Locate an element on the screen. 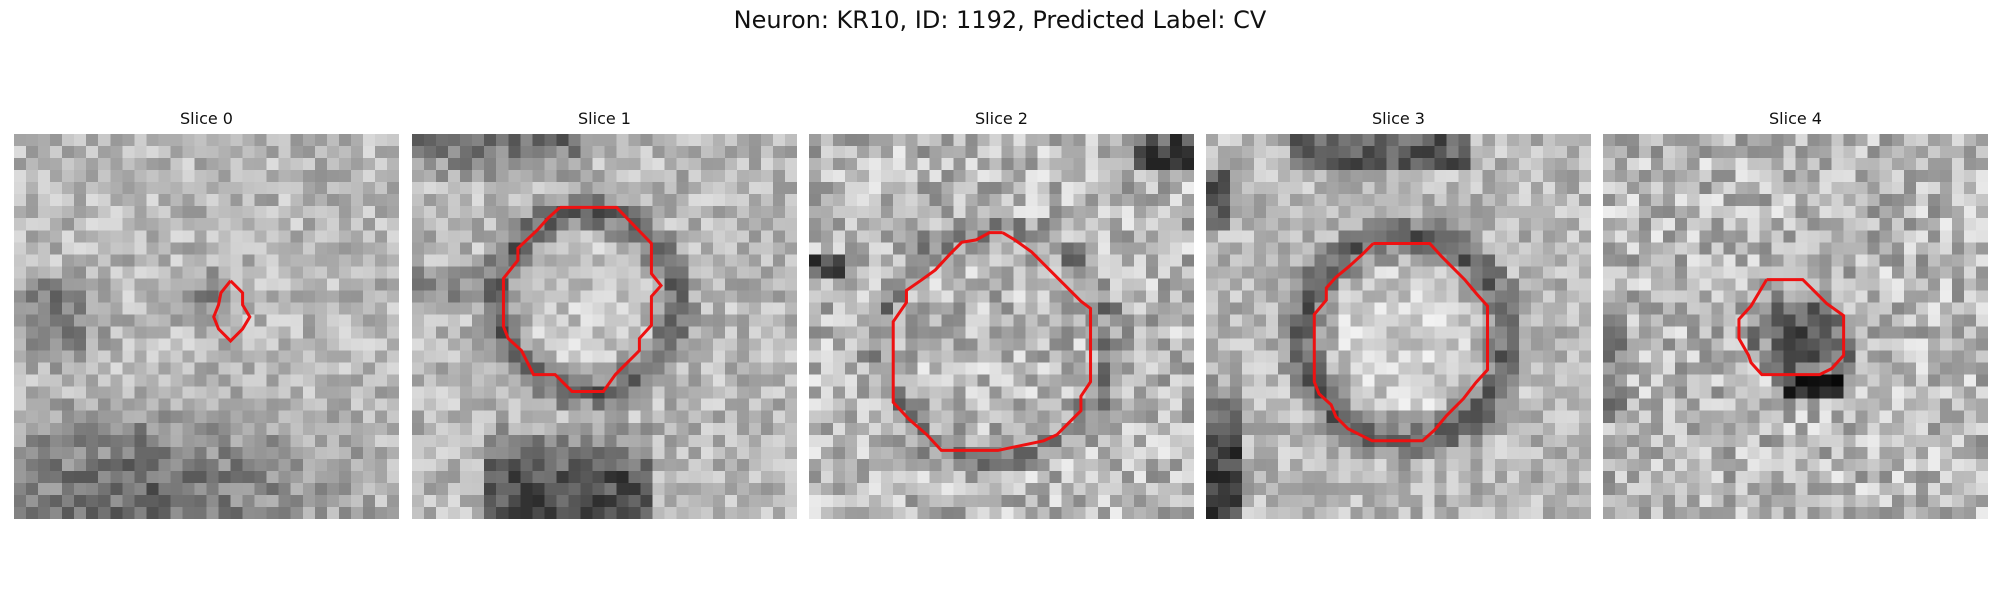 This screenshot has width=2000, height=600. slice-title-1: Slice 1 is located at coordinates (604, 118).